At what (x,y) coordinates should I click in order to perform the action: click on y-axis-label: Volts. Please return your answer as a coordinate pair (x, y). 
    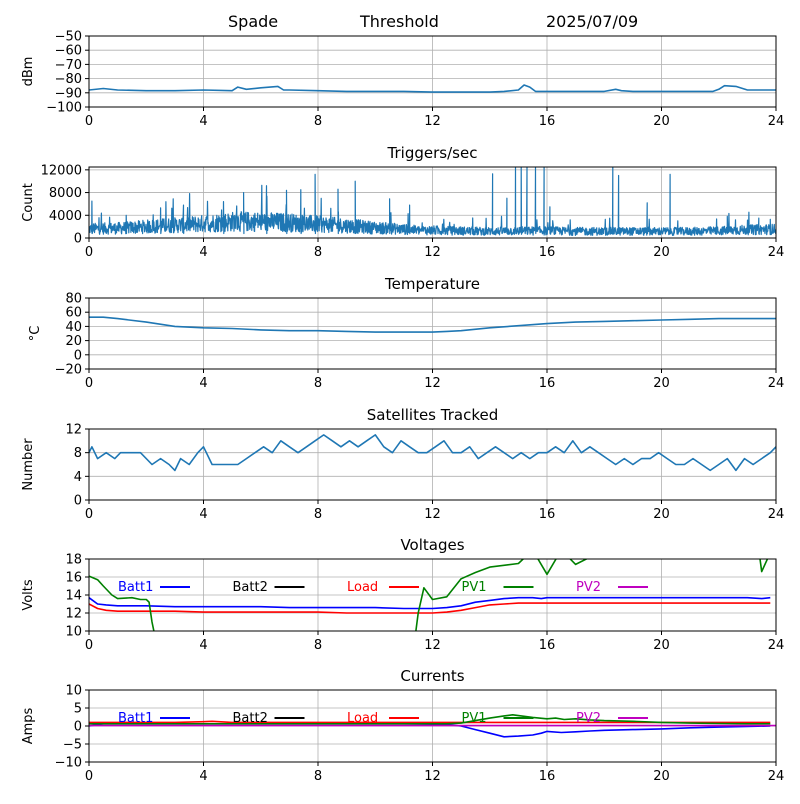
    Looking at the image, I should click on (28, 595).